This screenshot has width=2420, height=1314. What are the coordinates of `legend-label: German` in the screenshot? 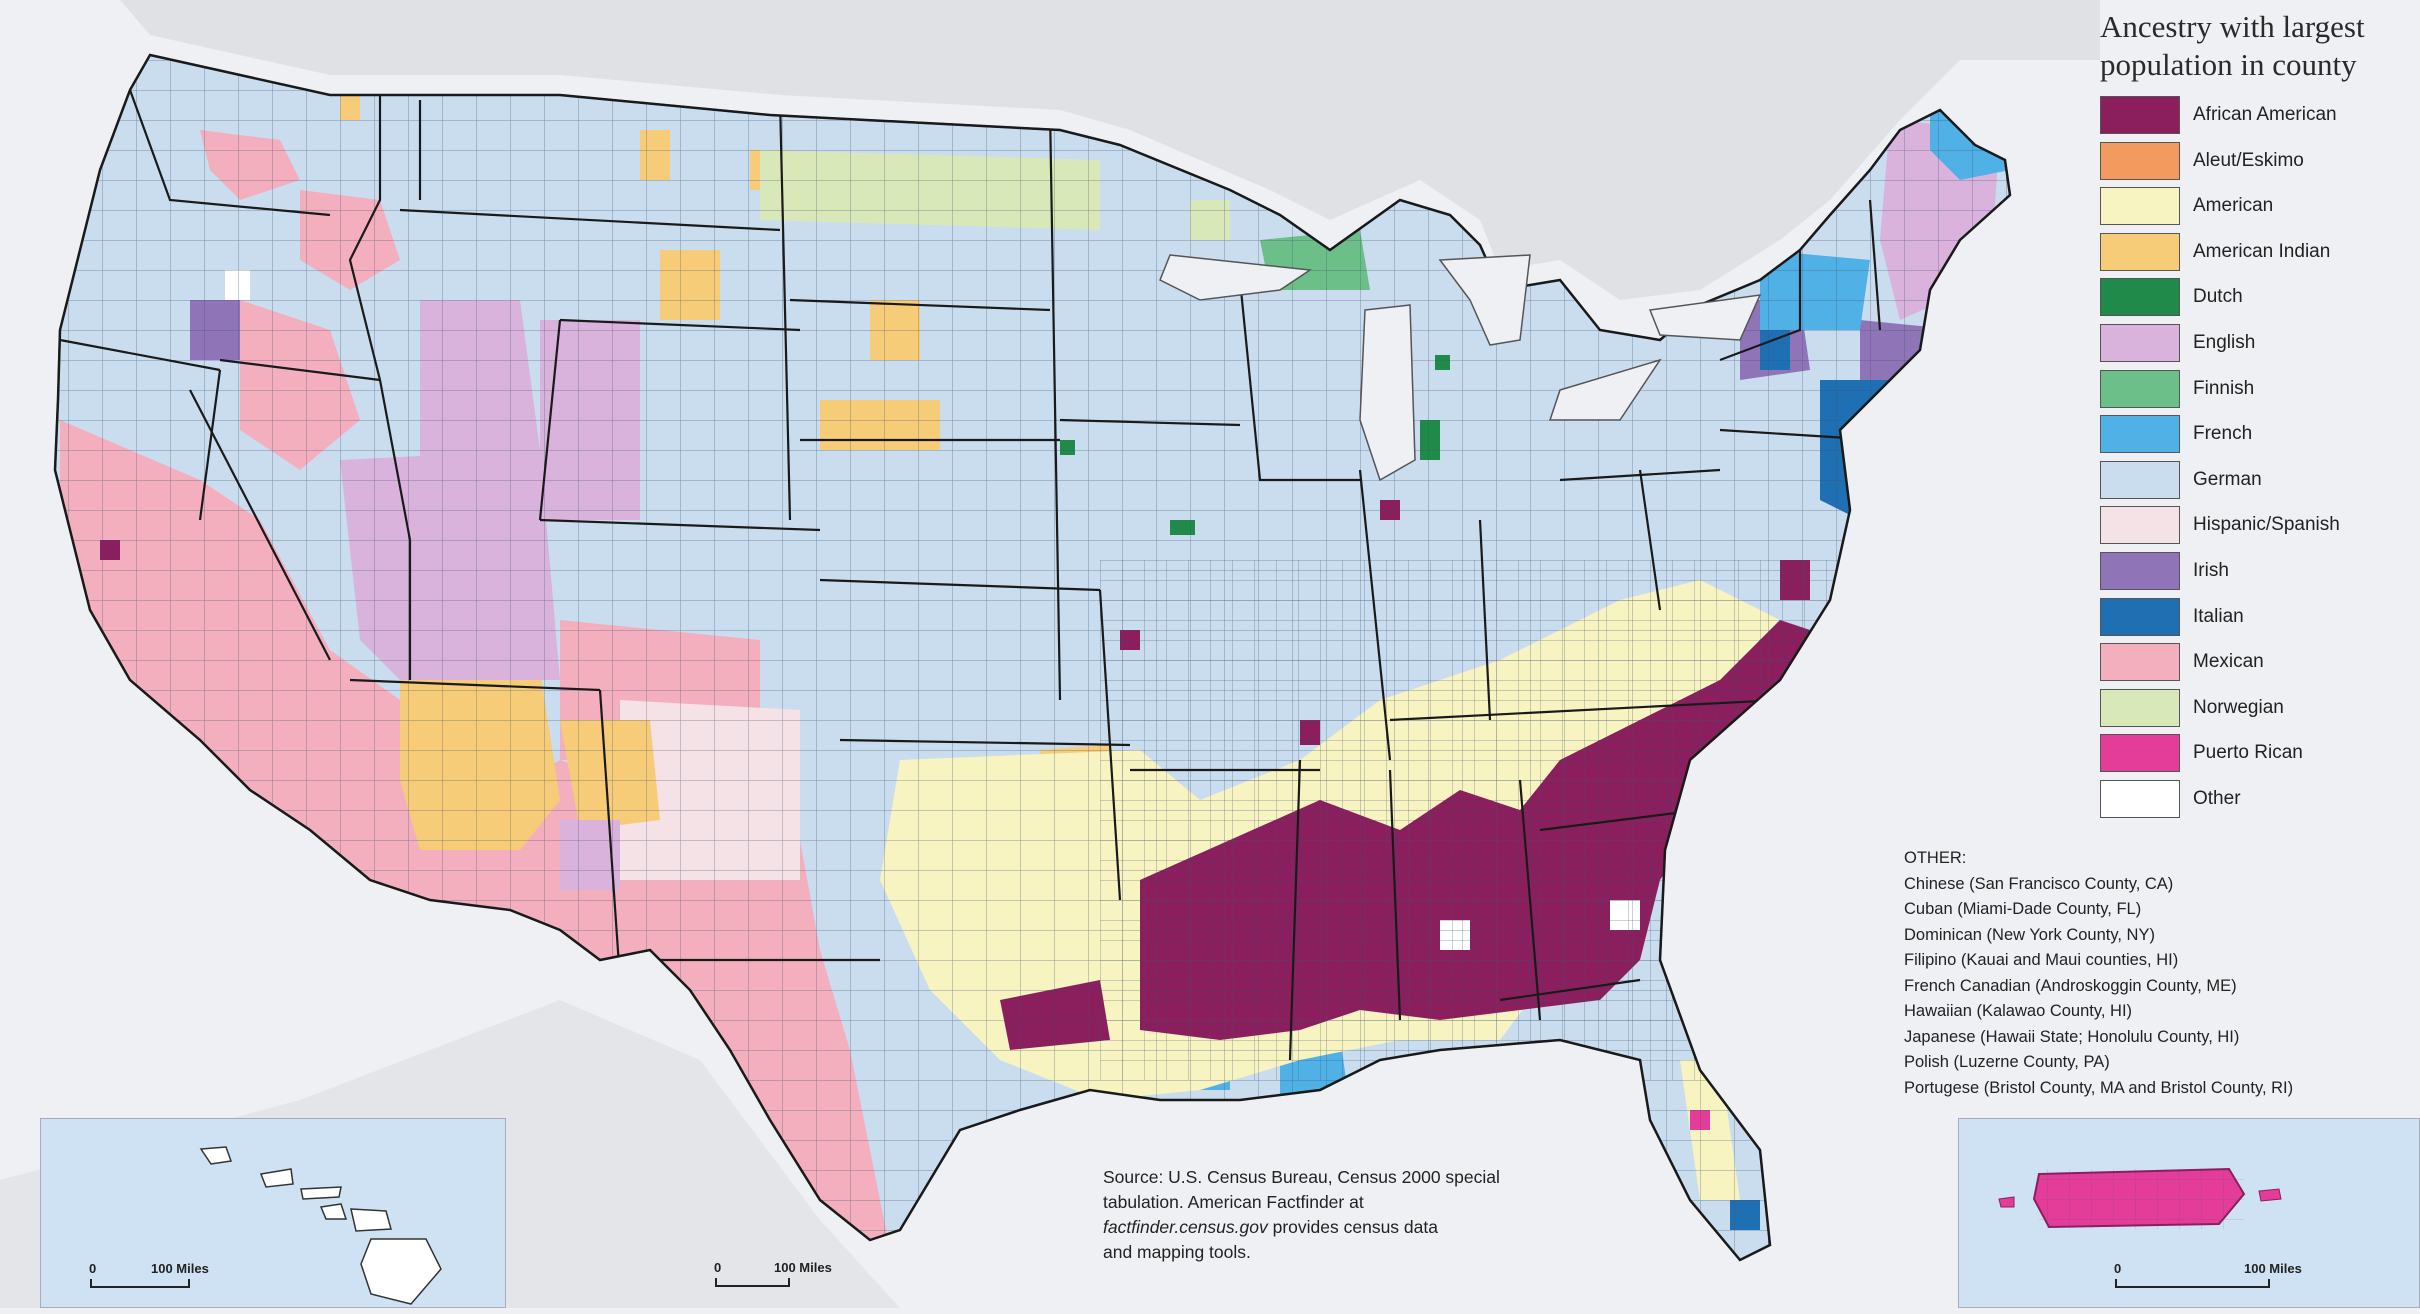 It's located at (2227, 479).